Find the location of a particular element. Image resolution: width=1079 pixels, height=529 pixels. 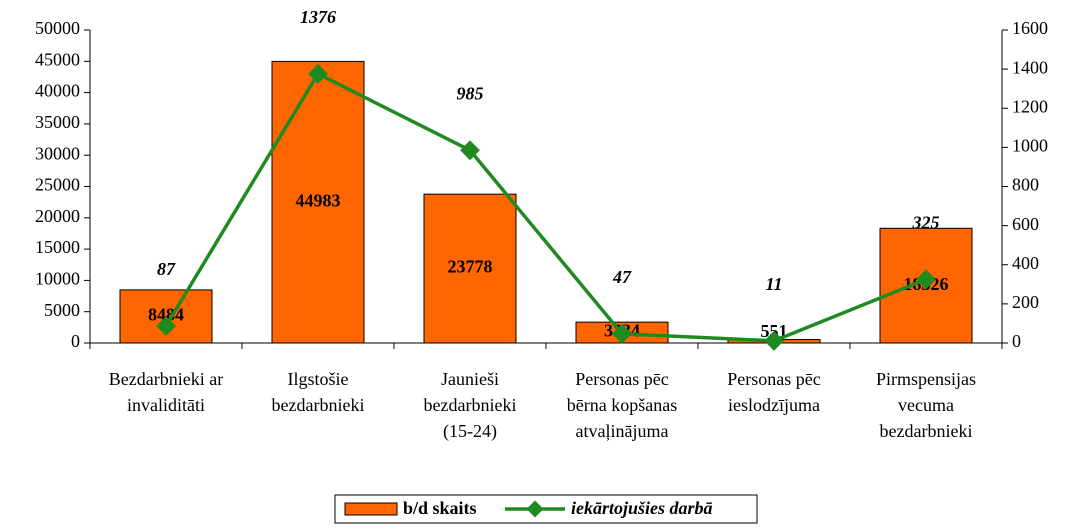

line-value-label: 11 is located at coordinates (773, 284).